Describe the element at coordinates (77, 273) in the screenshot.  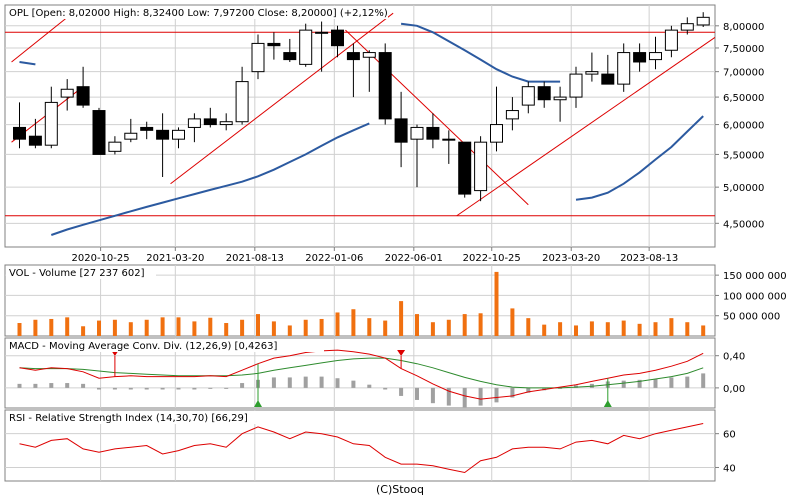
I see `volume-title: VOL - Volume [27 237 602]` at that location.